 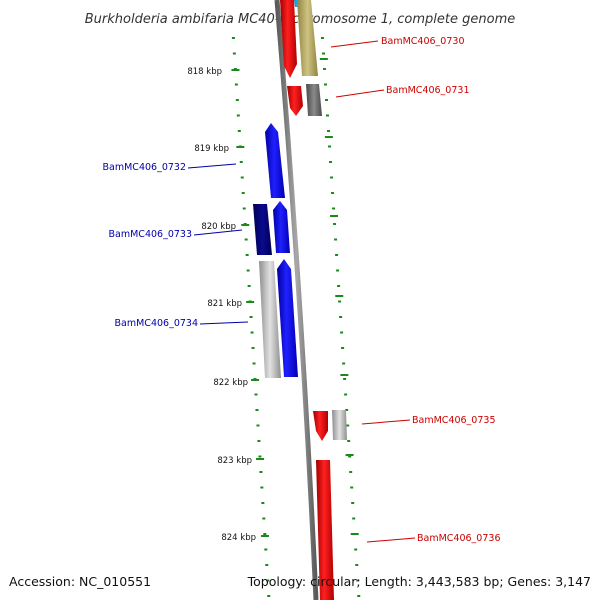 I want to click on gene-label-0730: BamMC406_0730, so click(x=422, y=41).